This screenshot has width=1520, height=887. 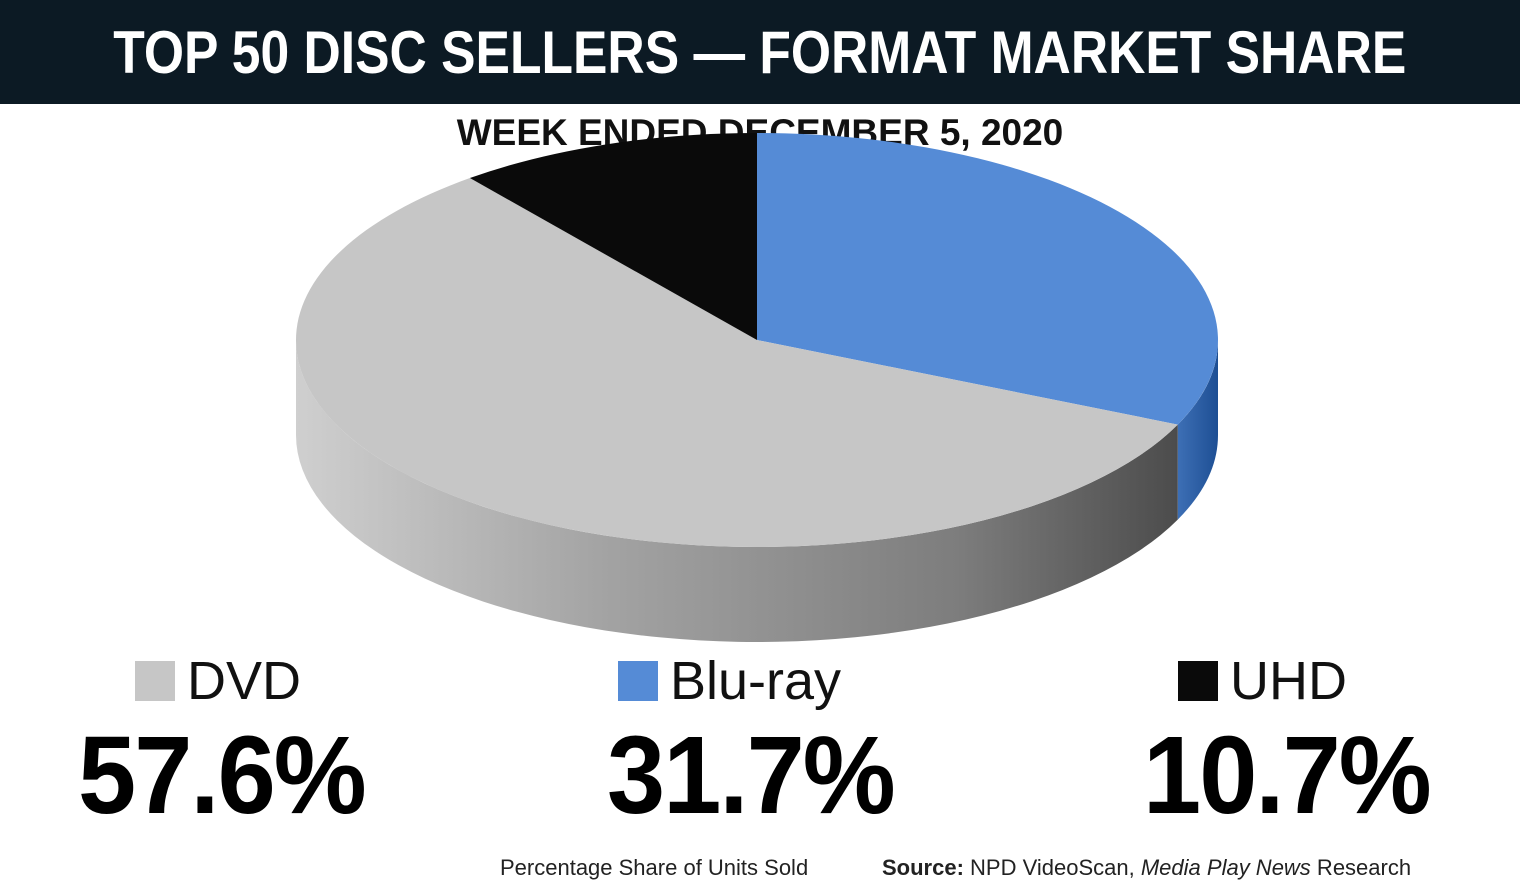 What do you see at coordinates (654, 867) in the screenshot?
I see `footer-caption: Percentage Share of Units Sold` at bounding box center [654, 867].